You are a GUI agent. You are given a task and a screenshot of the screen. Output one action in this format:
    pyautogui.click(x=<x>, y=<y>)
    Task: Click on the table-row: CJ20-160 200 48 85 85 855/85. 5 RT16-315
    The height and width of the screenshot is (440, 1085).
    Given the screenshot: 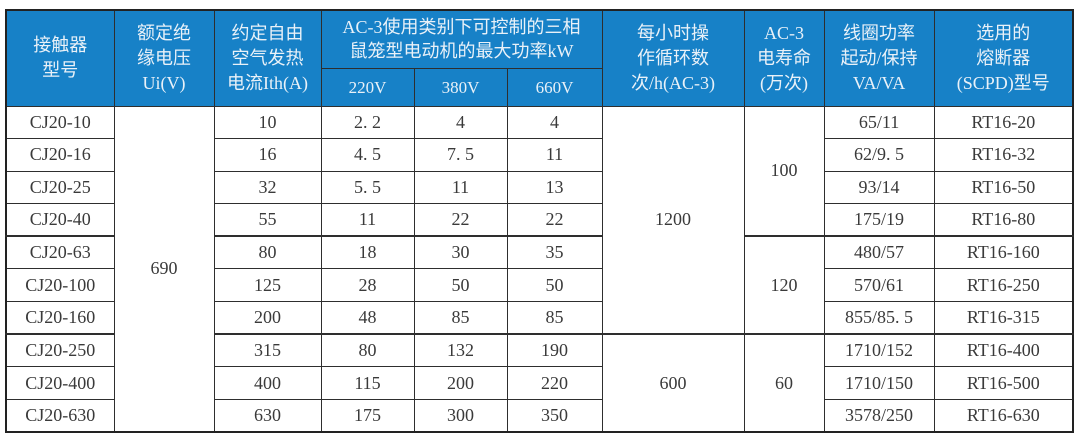 What is the action you would take?
    pyautogui.click(x=539, y=318)
    